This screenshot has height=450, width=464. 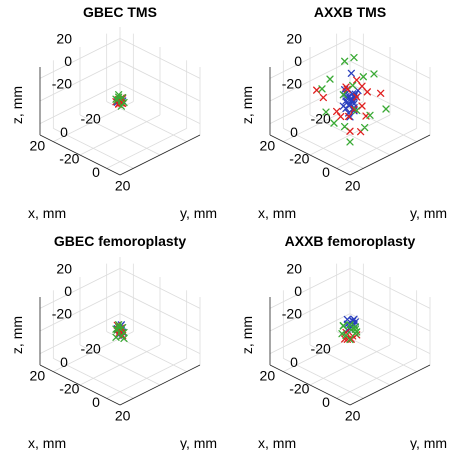 What do you see at coordinates (120, 241) in the screenshot?
I see `panel-title: GBEC femoroplasty` at bounding box center [120, 241].